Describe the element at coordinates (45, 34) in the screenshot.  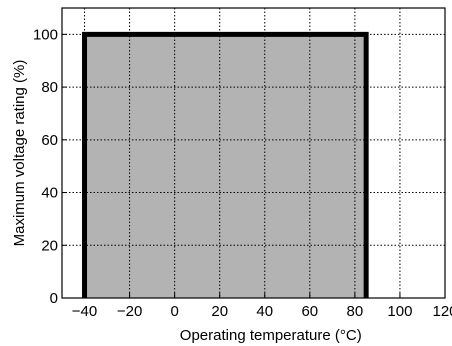
I see `y-tick-label: 100` at that location.